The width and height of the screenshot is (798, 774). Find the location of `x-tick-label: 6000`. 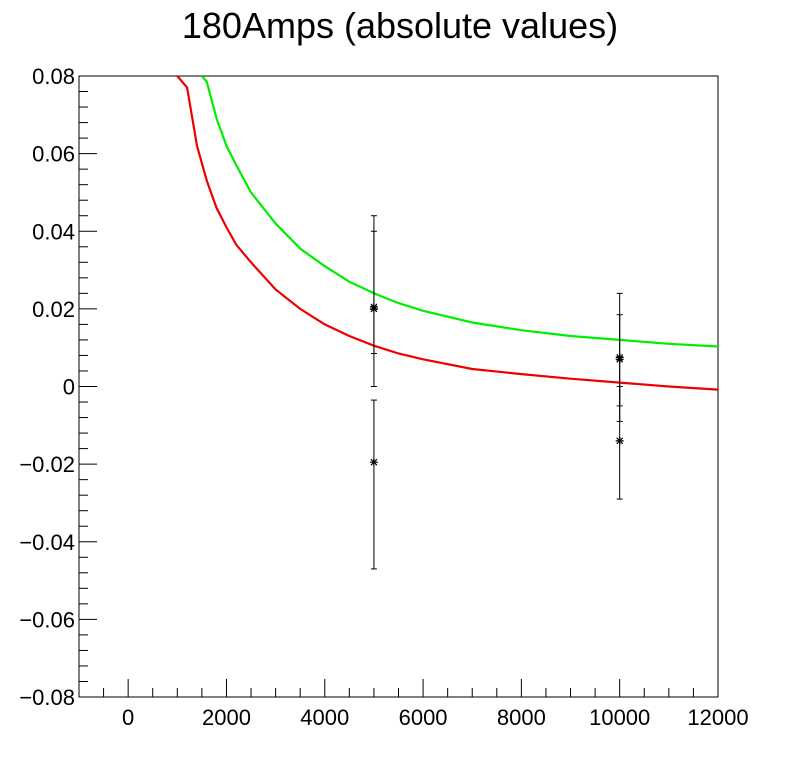

x-tick-label: 6000 is located at coordinates (423, 717).